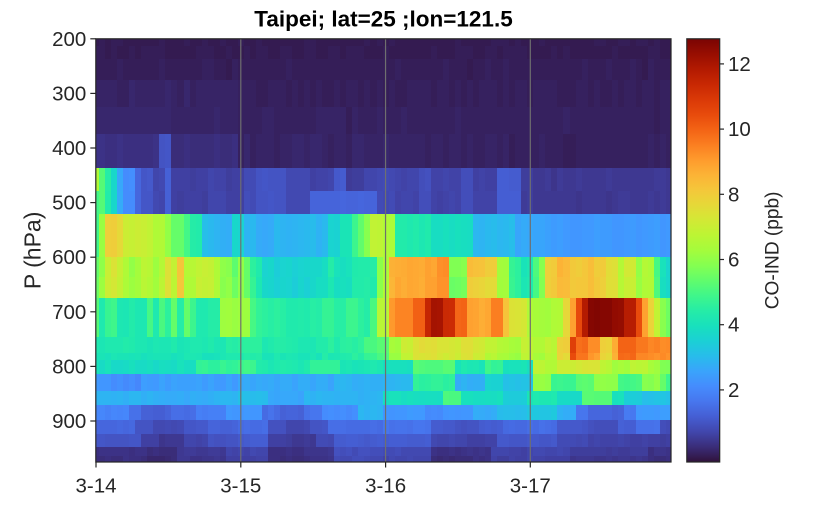 This screenshot has width=833, height=521. Describe the element at coordinates (69, 257) in the screenshot. I see `svg-text: 600` at that location.